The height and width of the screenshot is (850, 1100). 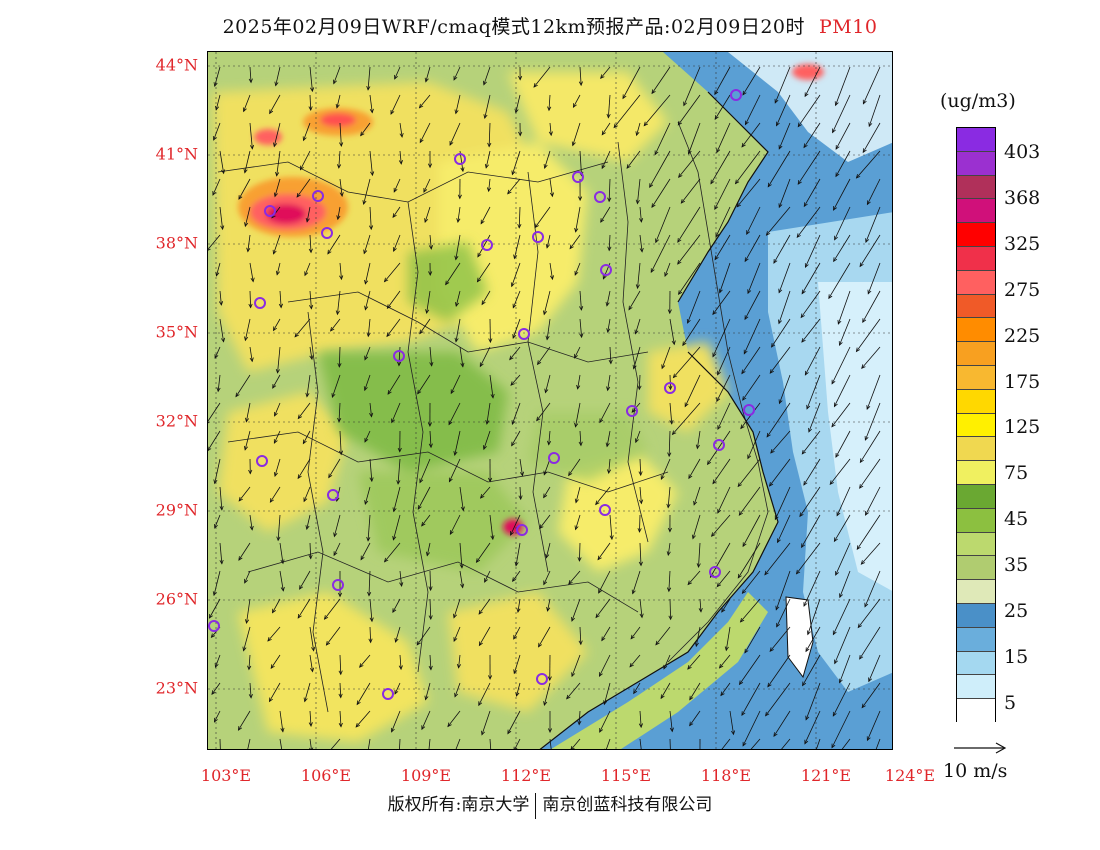 What do you see at coordinates (726, 775) in the screenshot?
I see `lon-label-118: 118°E` at bounding box center [726, 775].